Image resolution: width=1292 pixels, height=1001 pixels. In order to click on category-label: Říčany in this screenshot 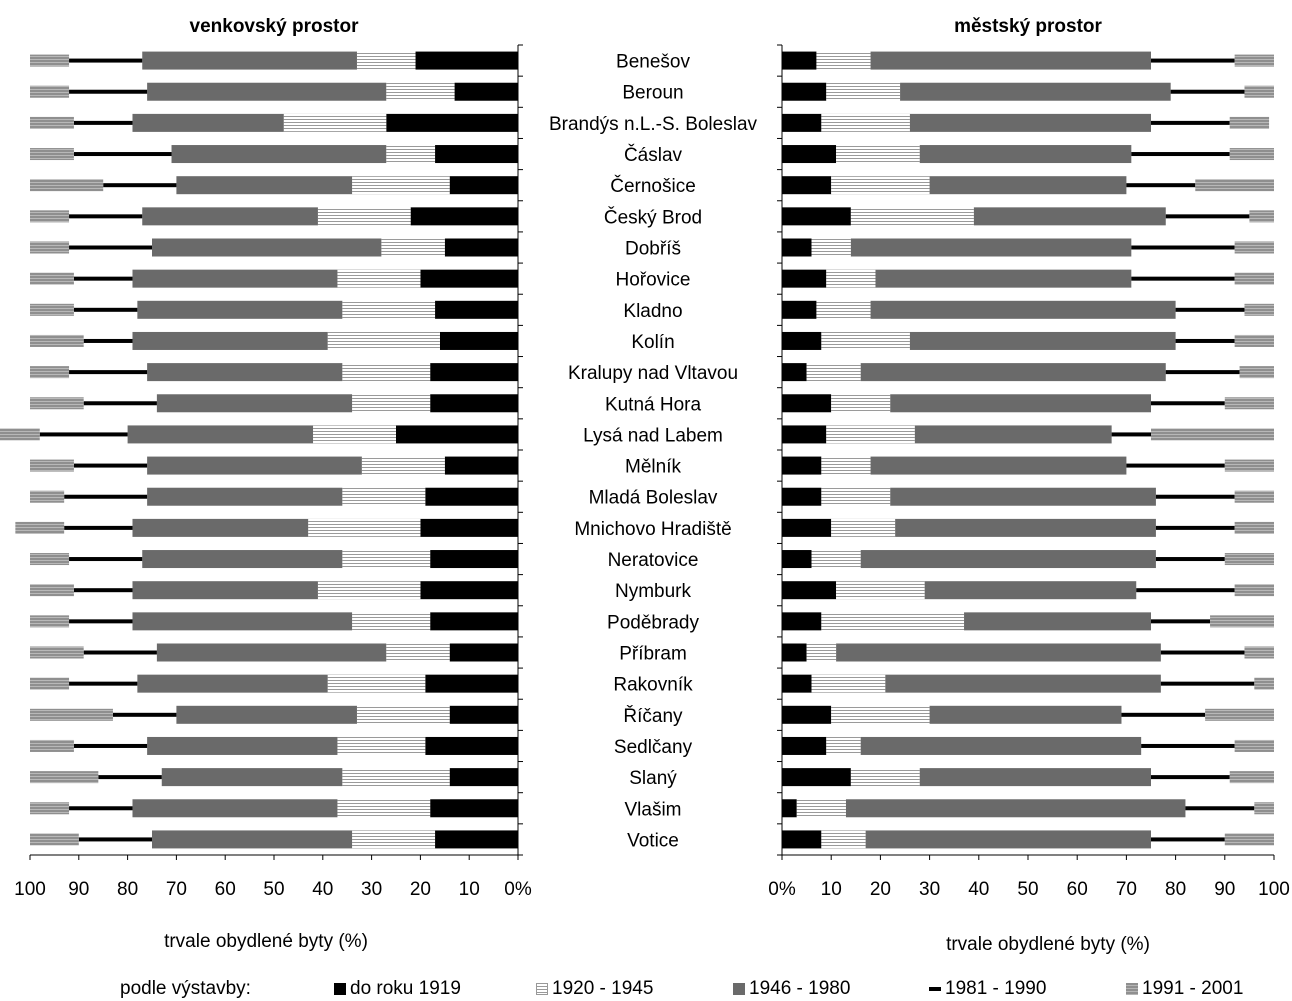, I will do `click(653, 716)`.